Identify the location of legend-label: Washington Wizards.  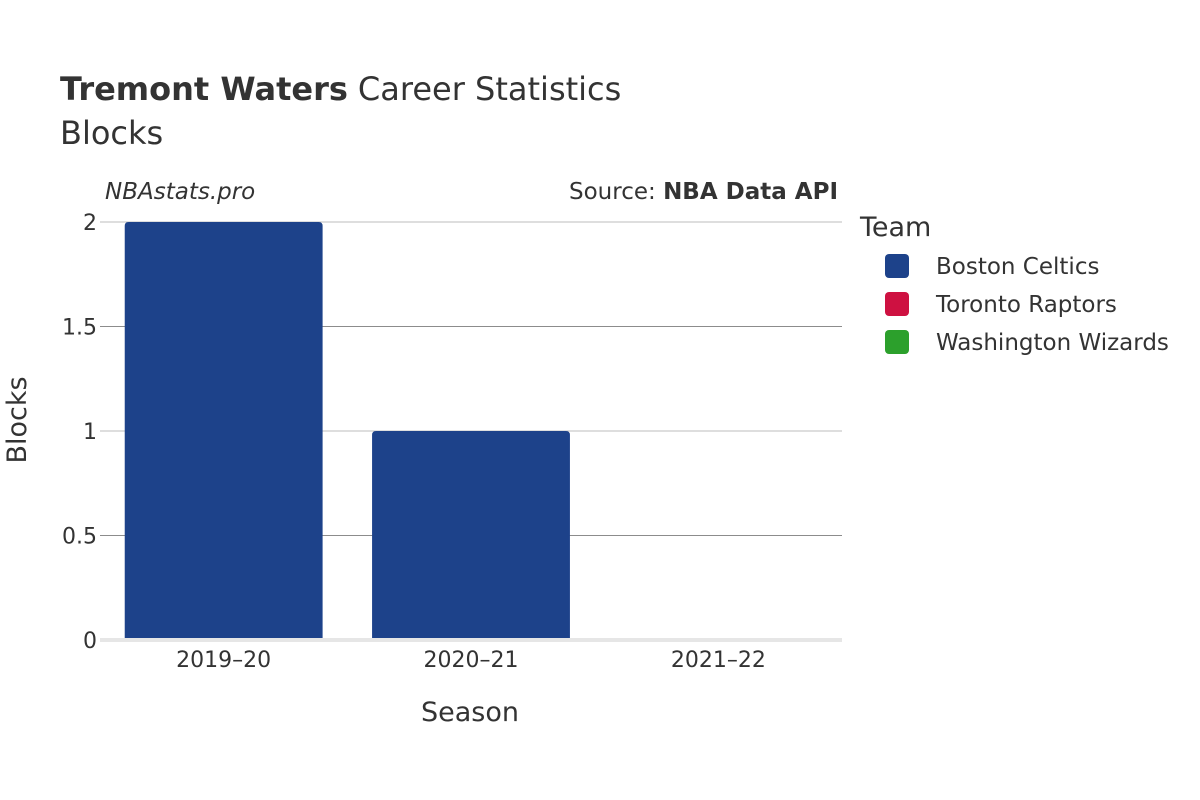
(1052, 343).